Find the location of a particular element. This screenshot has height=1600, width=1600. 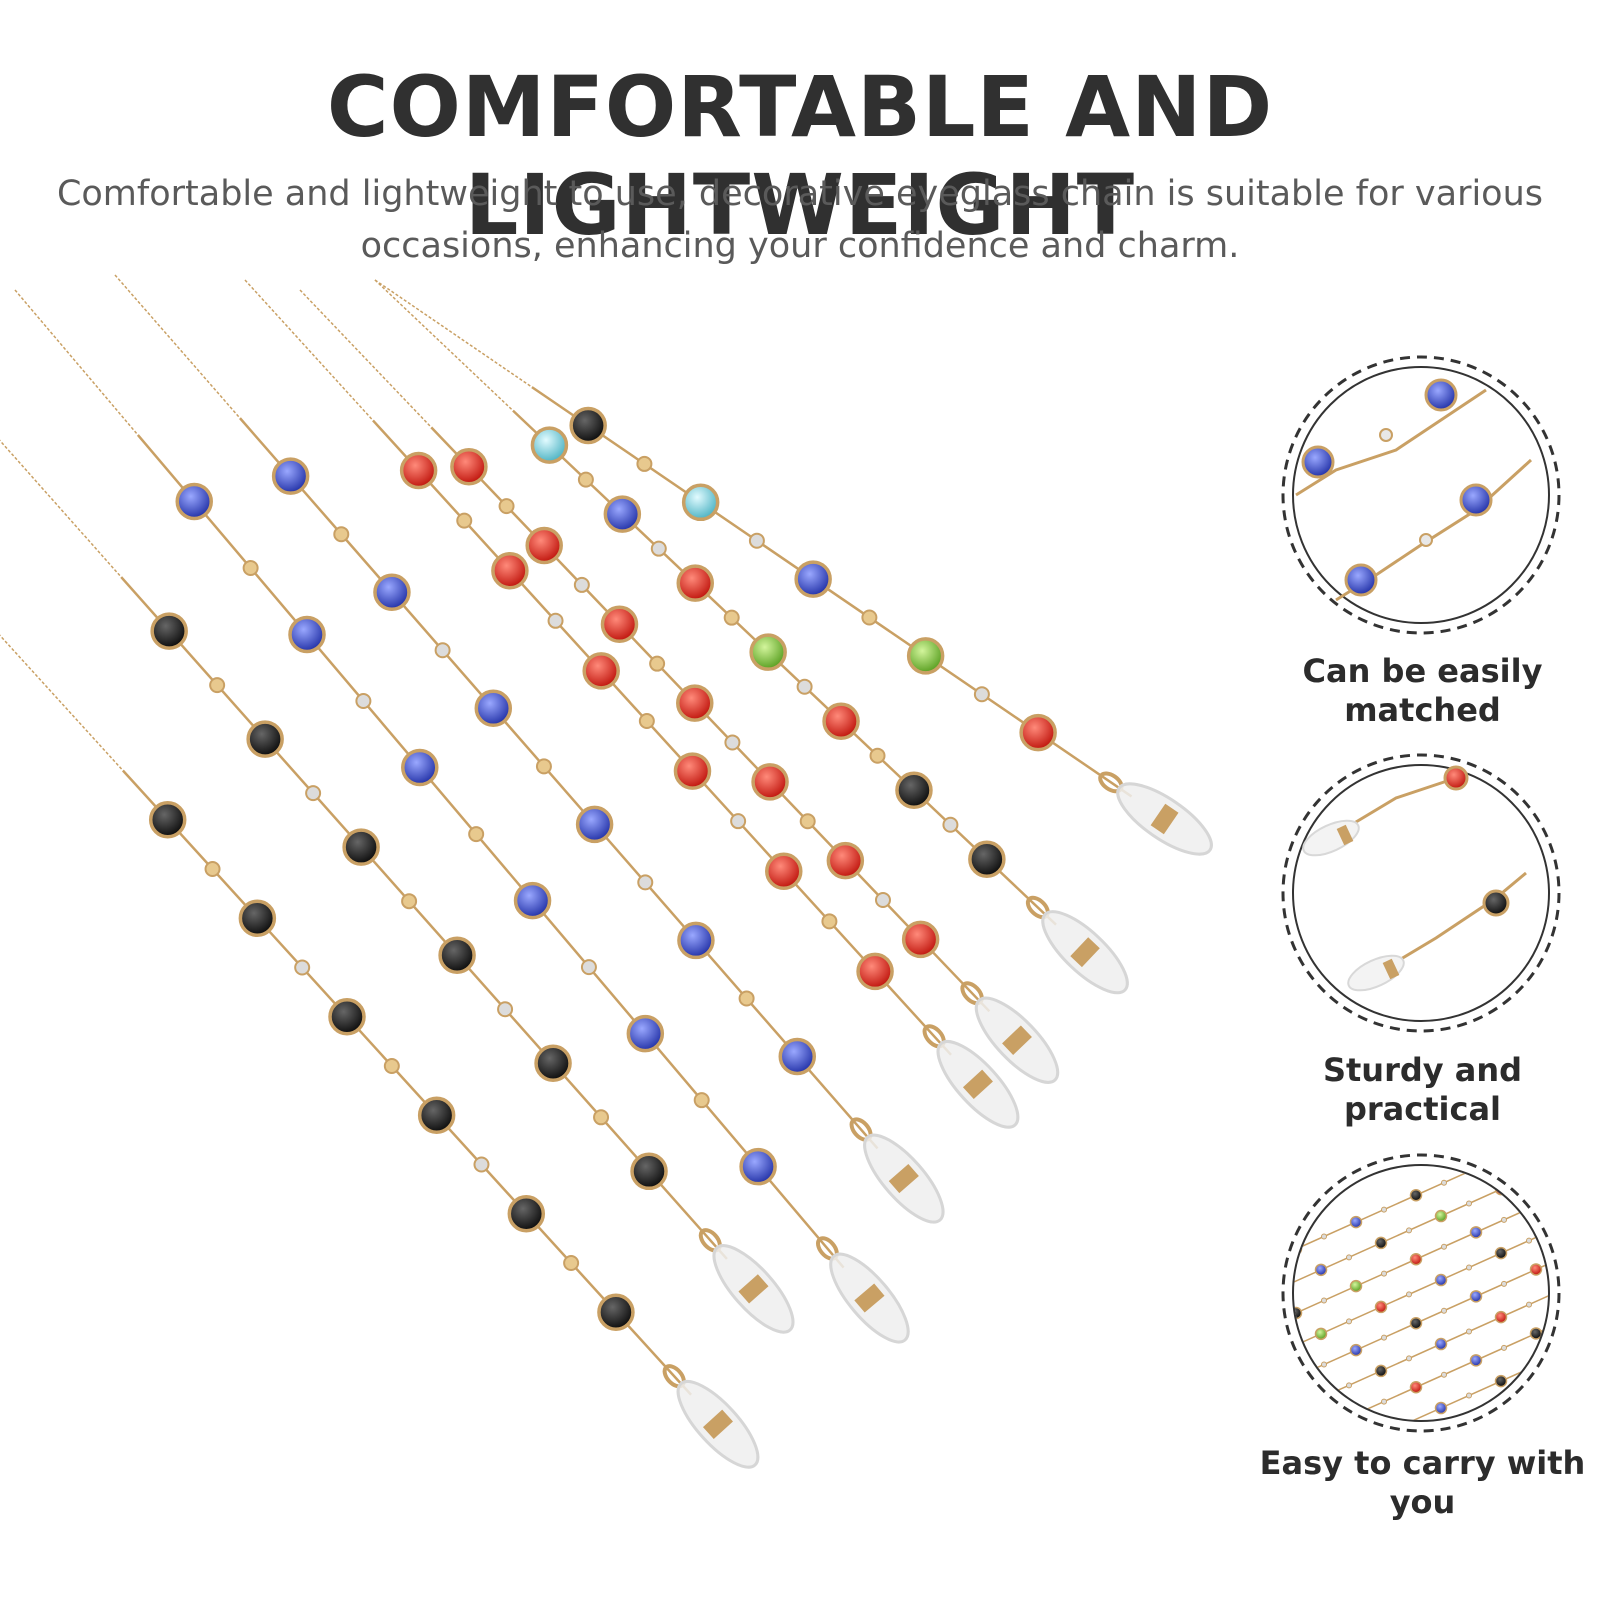

blue-bead-chain-closeup-icon is located at coordinates (1414, 490).